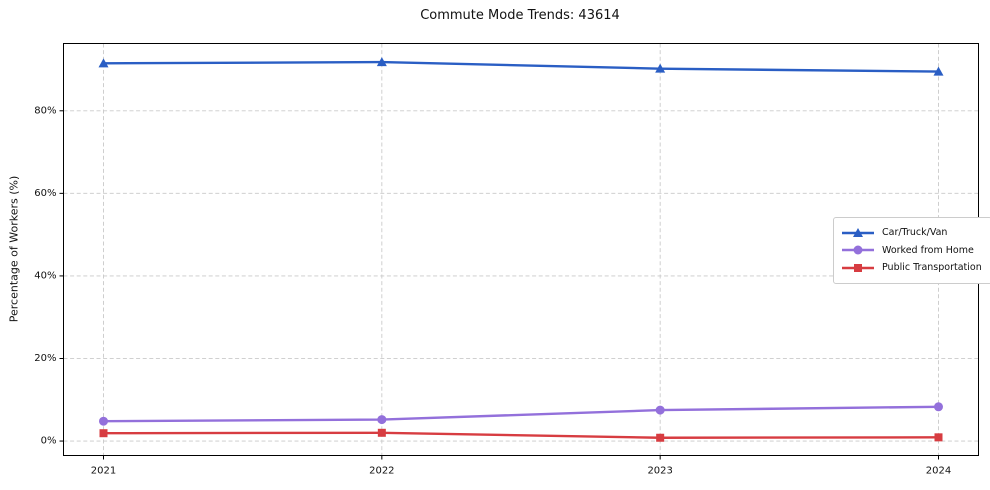 The height and width of the screenshot is (490, 990). I want to click on y-tick-label: 0%, so click(49, 441).